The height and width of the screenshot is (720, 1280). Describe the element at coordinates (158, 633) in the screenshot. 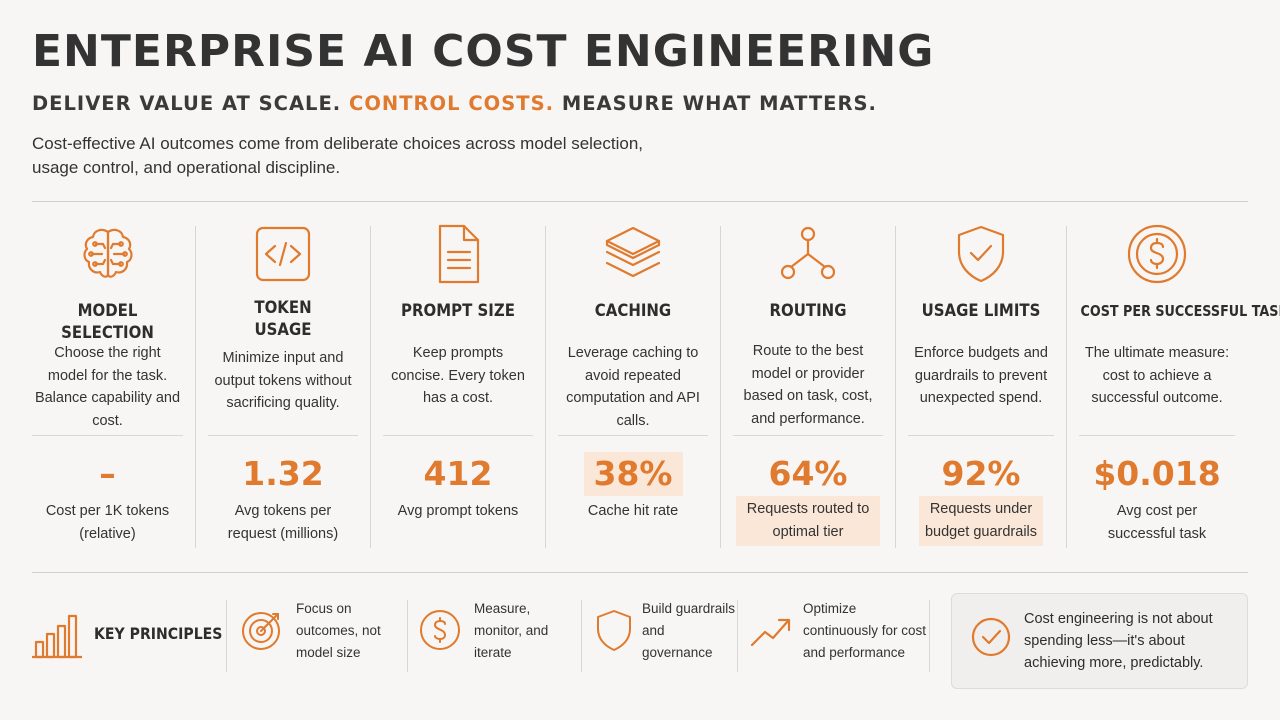

I see `key-principles-title: KEY PRINCIPLES` at that location.